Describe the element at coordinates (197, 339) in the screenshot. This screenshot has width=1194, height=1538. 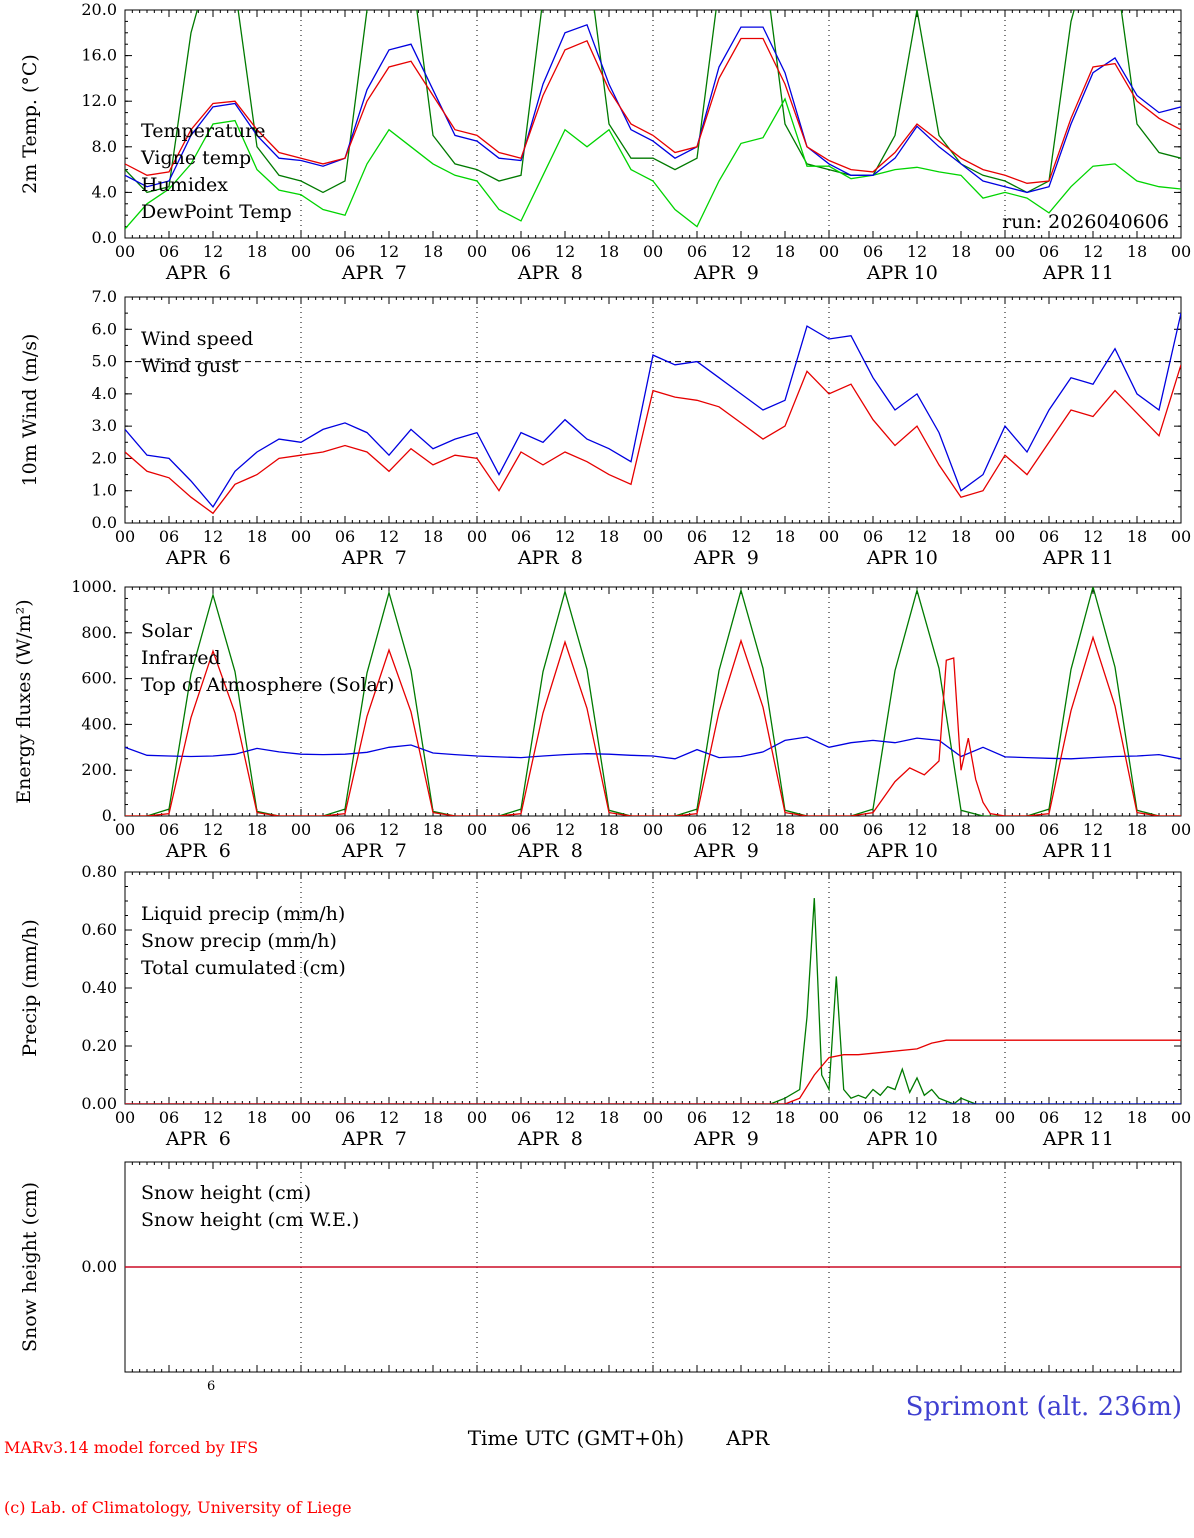
I see `legend-wind-0: Wind speed` at that location.